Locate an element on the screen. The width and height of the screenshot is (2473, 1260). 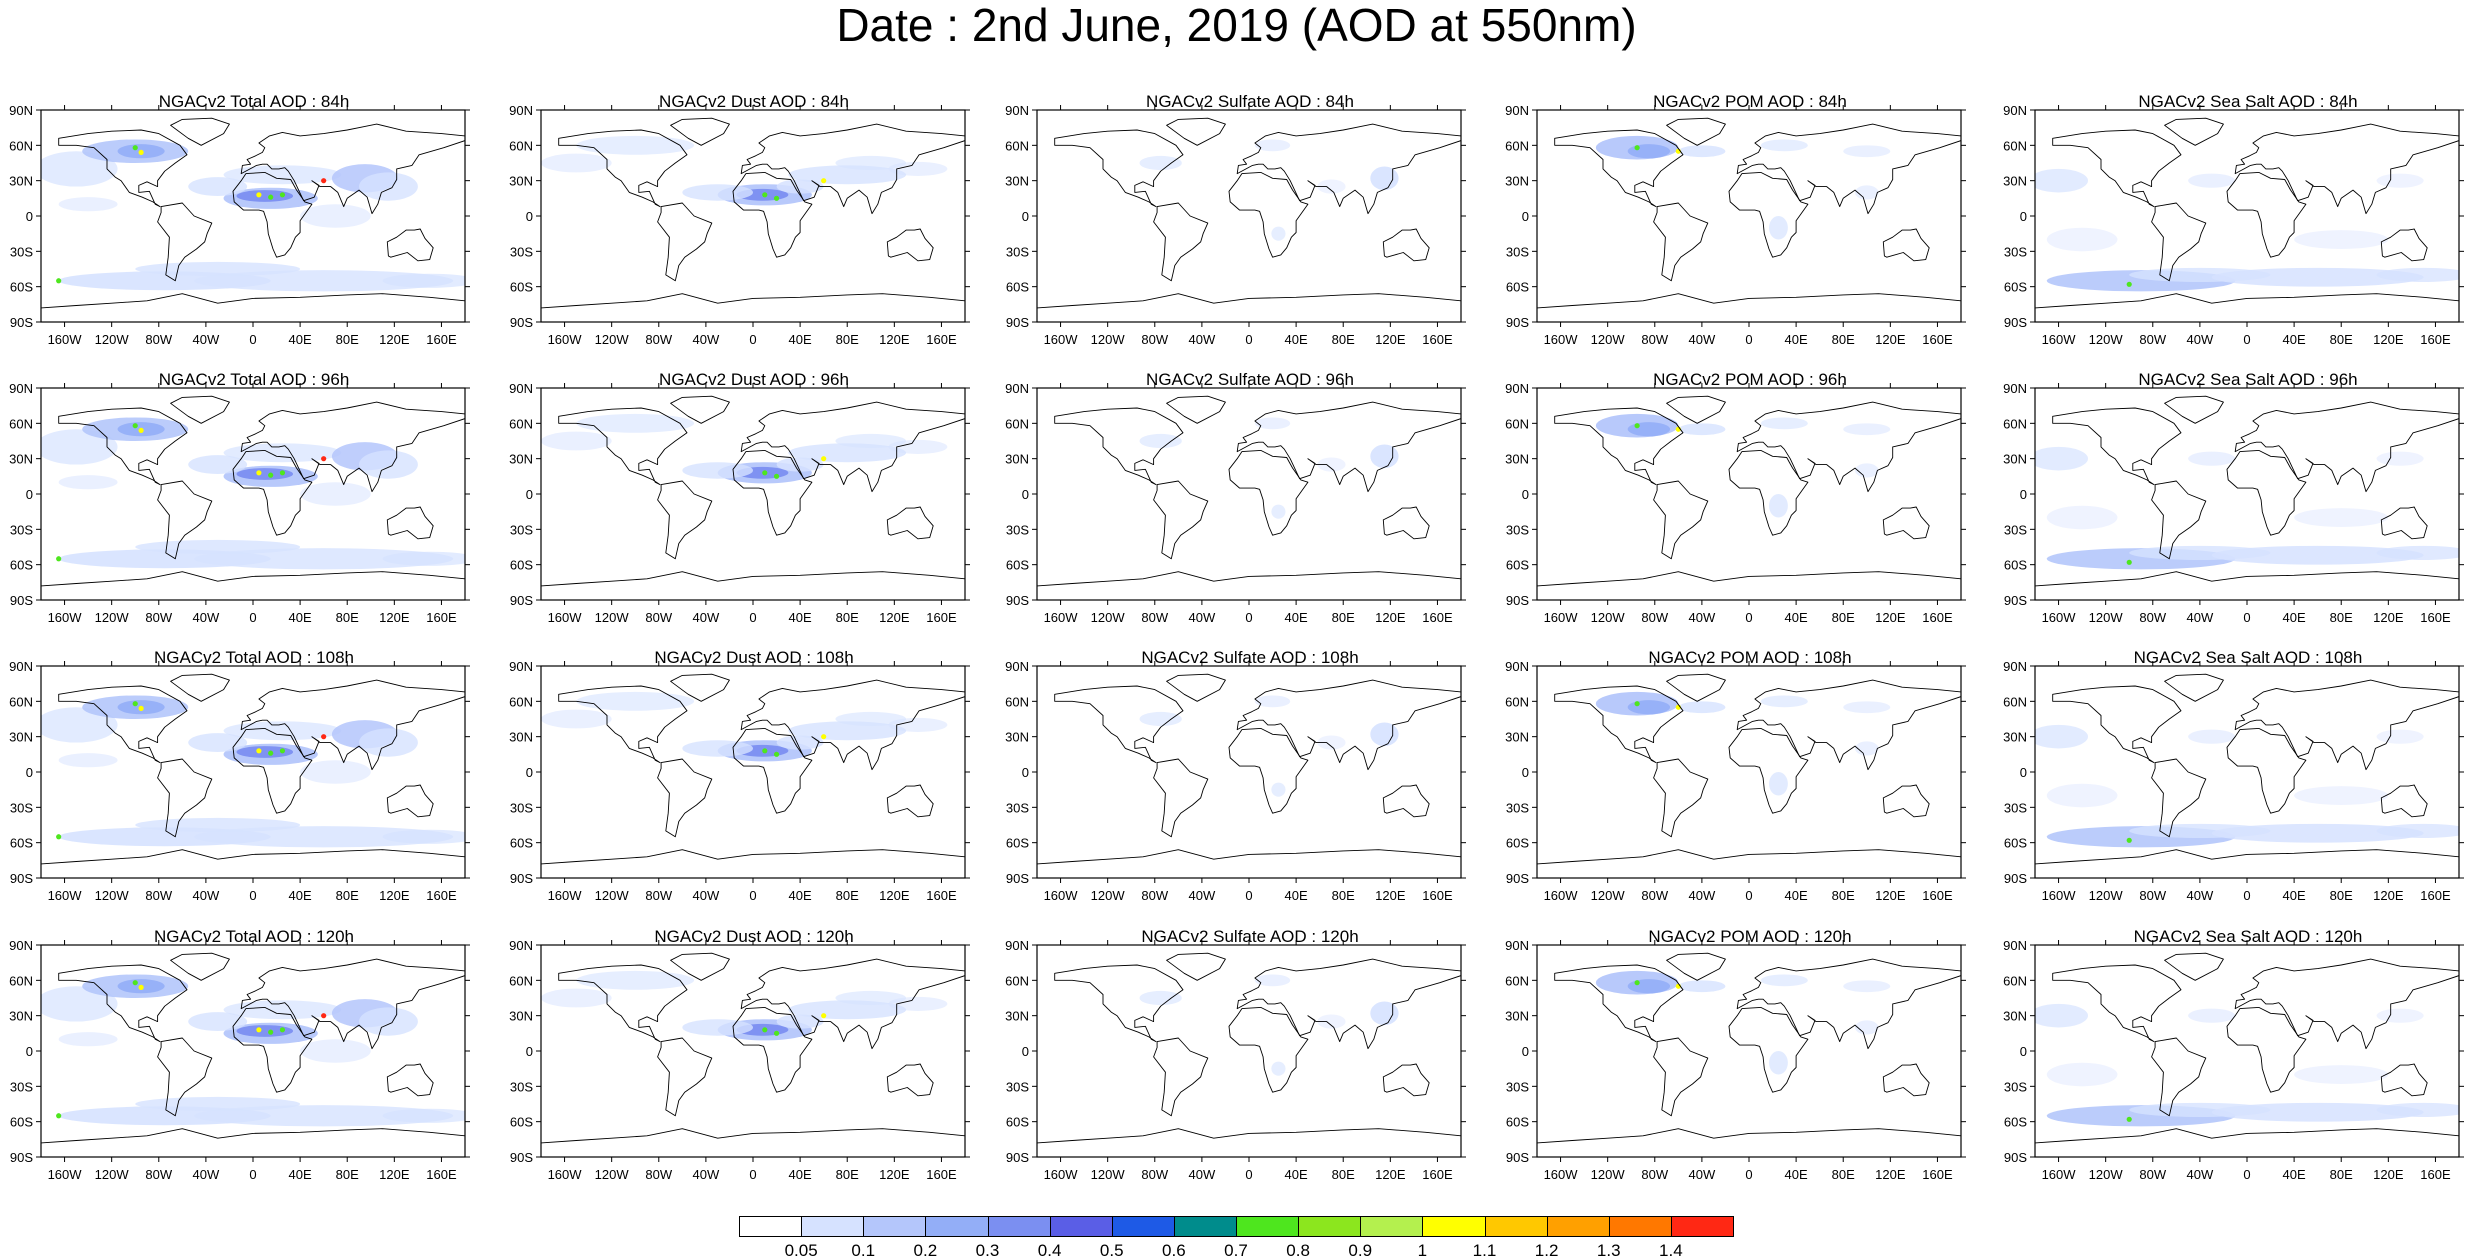
colorbar-label: 0.9 is located at coordinates (1360, 1250).